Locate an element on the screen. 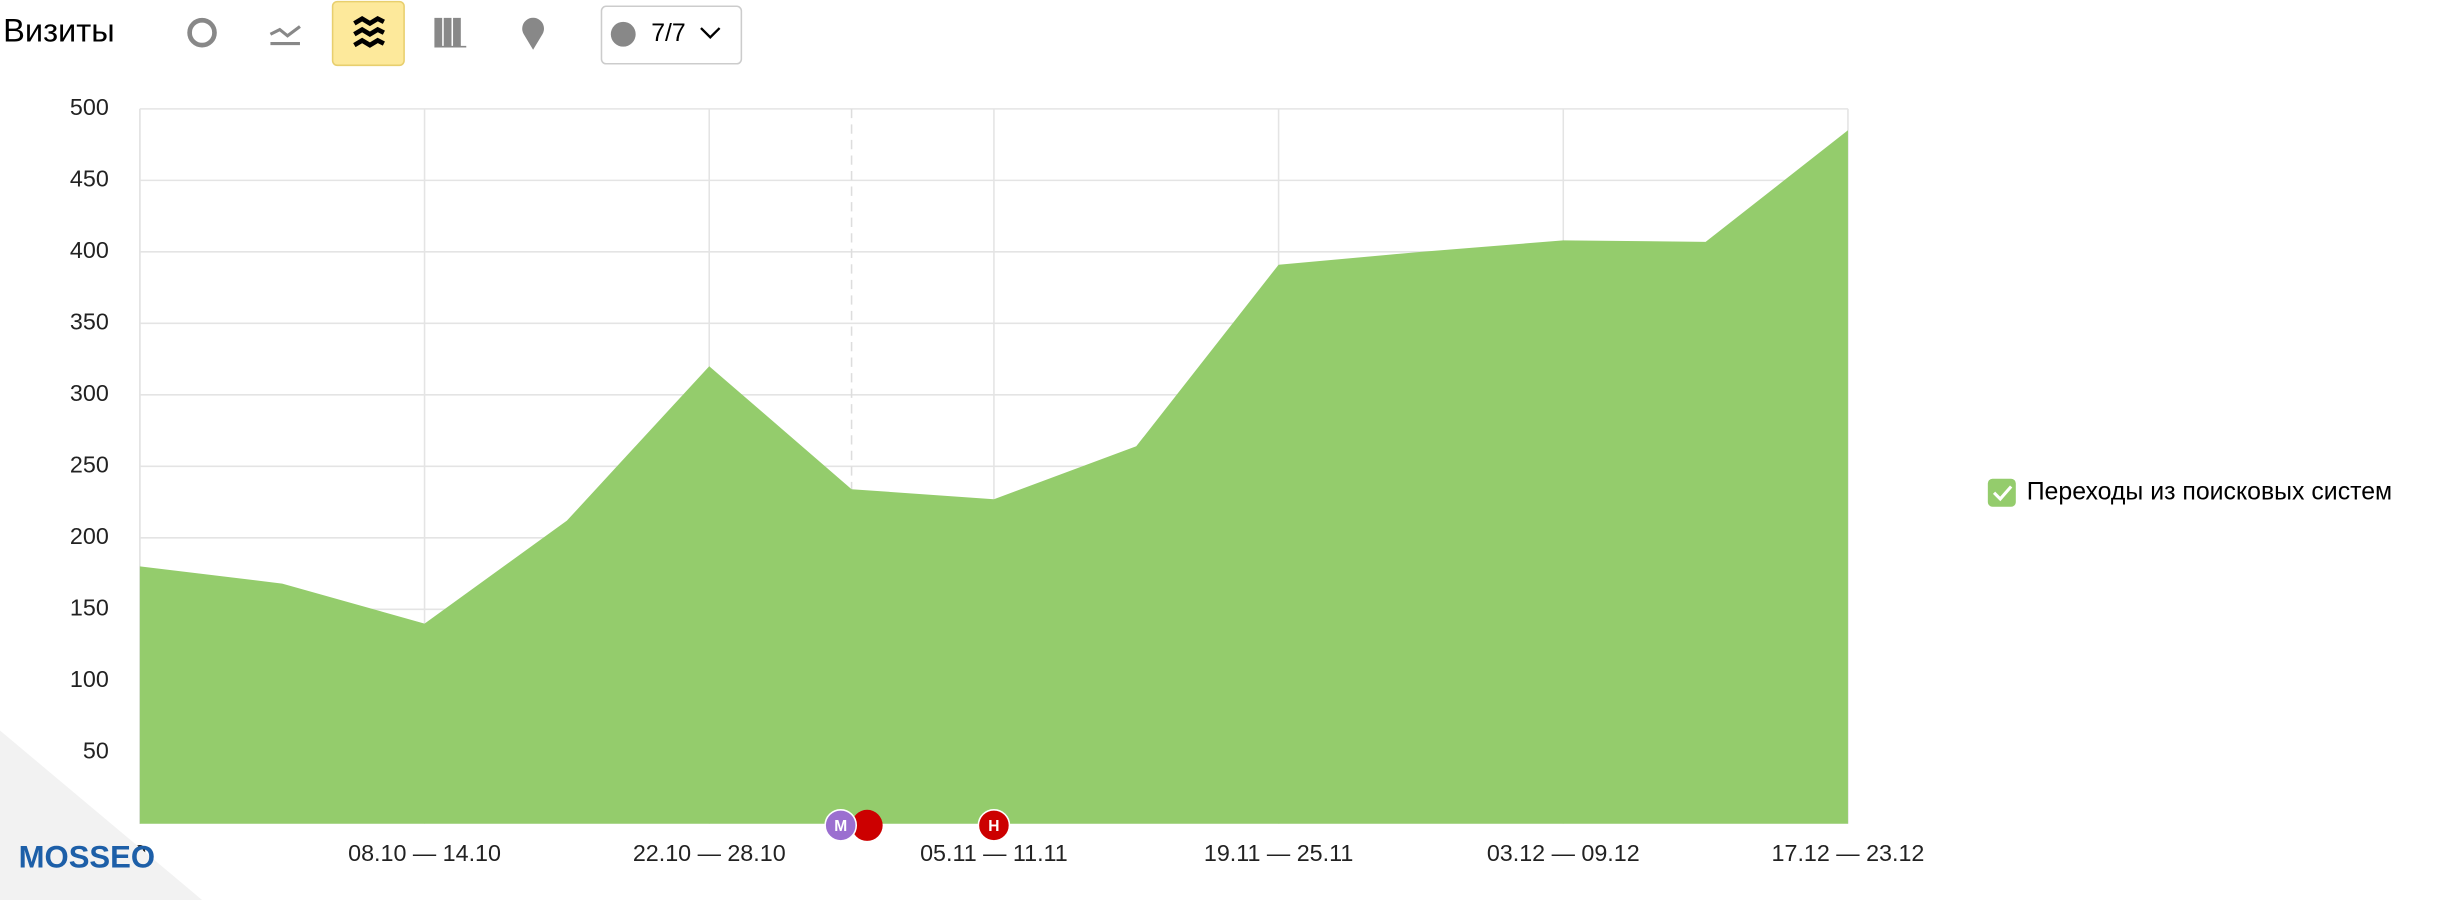  legend-label: Переходы из поисковых систем is located at coordinates (2209, 491).